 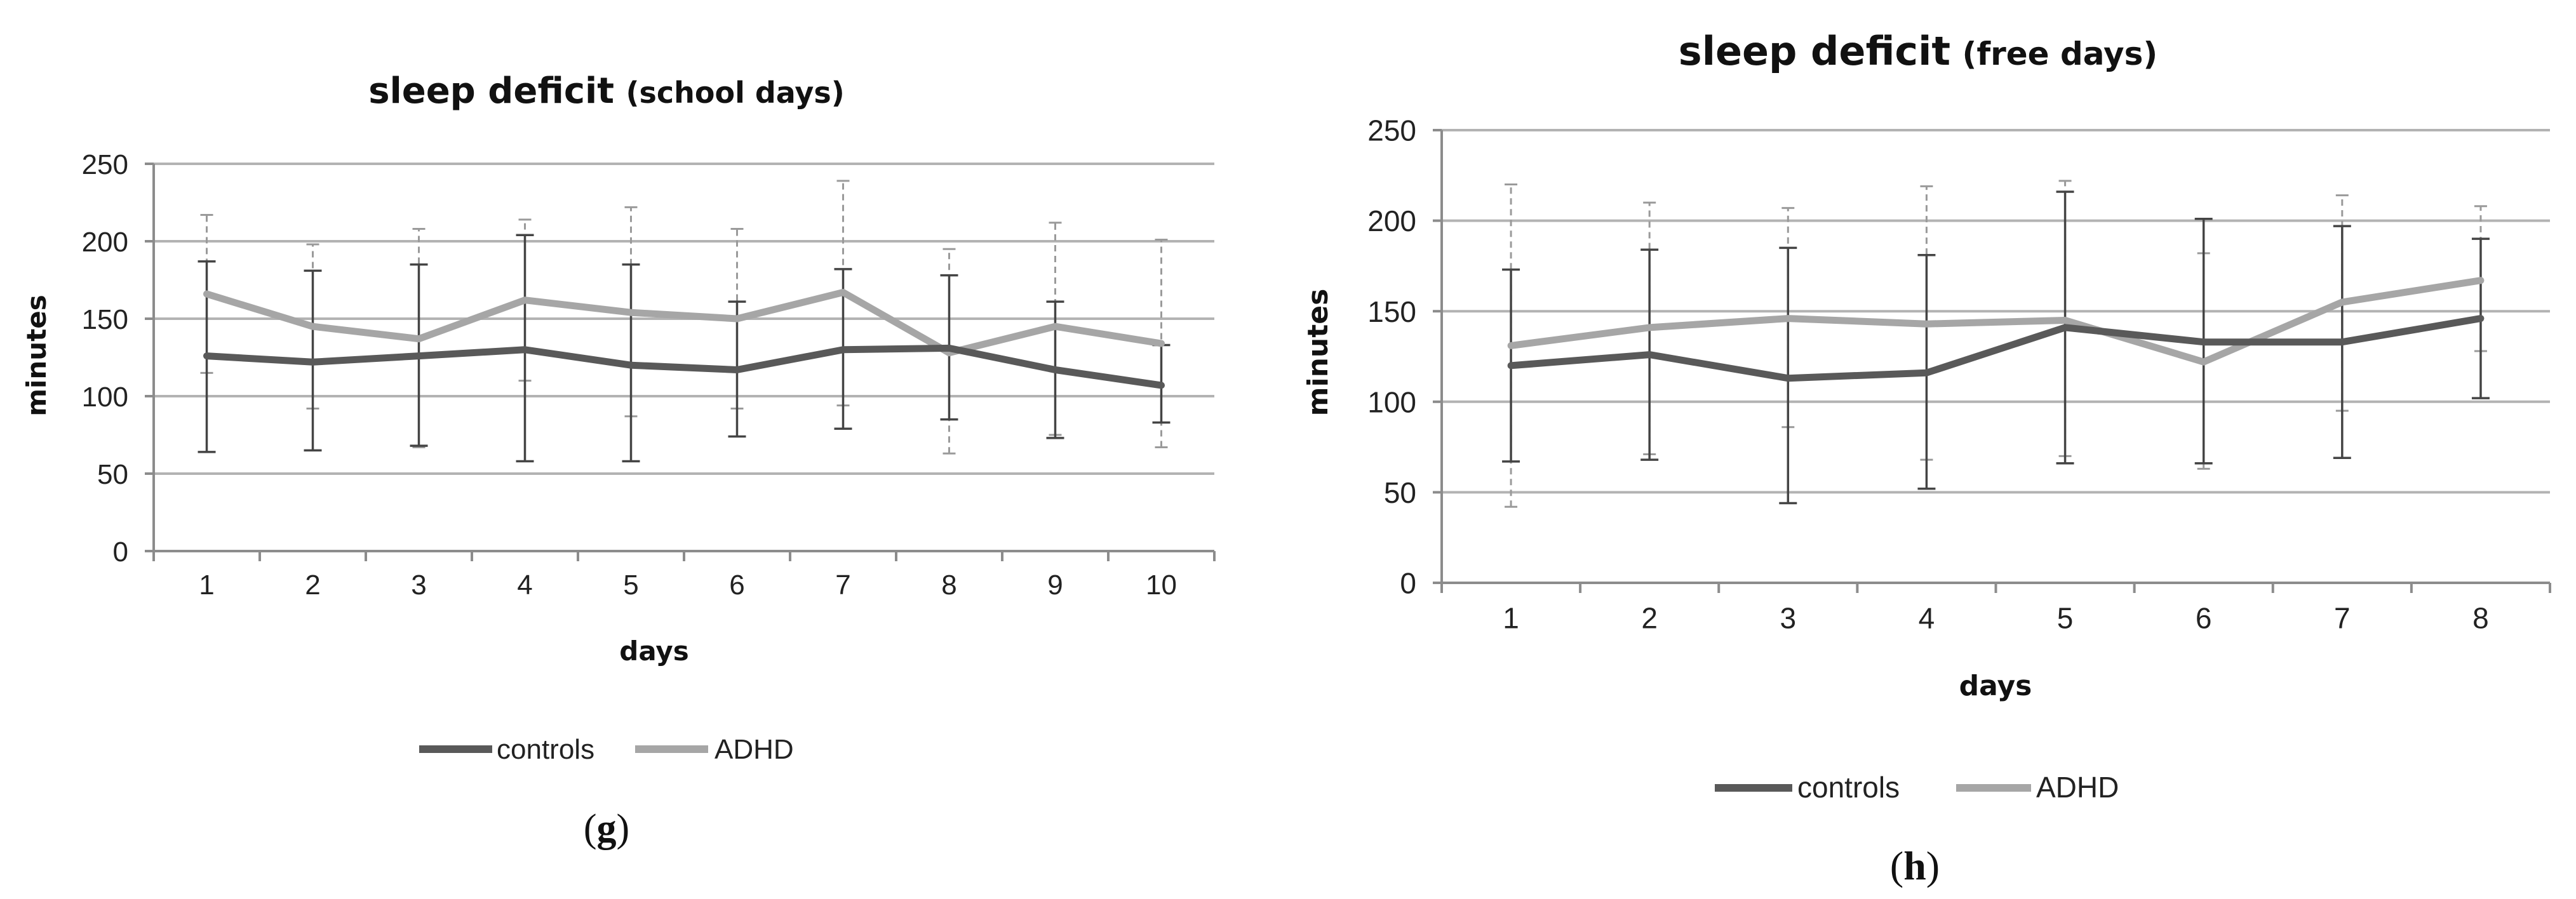 What do you see at coordinates (735, 93) in the screenshot?
I see `chart-title-sub: (school days)` at bounding box center [735, 93].